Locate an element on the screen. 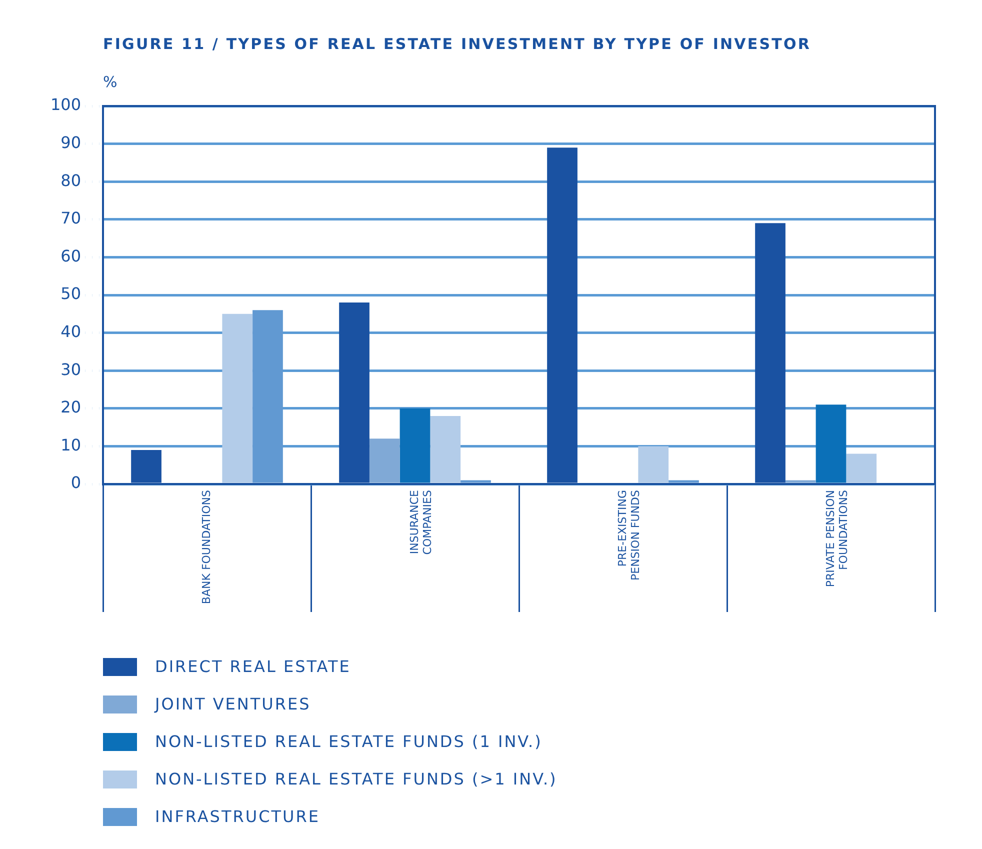 The width and height of the screenshot is (982, 849). x-tick-label: BANK FOUNDATIONS is located at coordinates (206, 547).